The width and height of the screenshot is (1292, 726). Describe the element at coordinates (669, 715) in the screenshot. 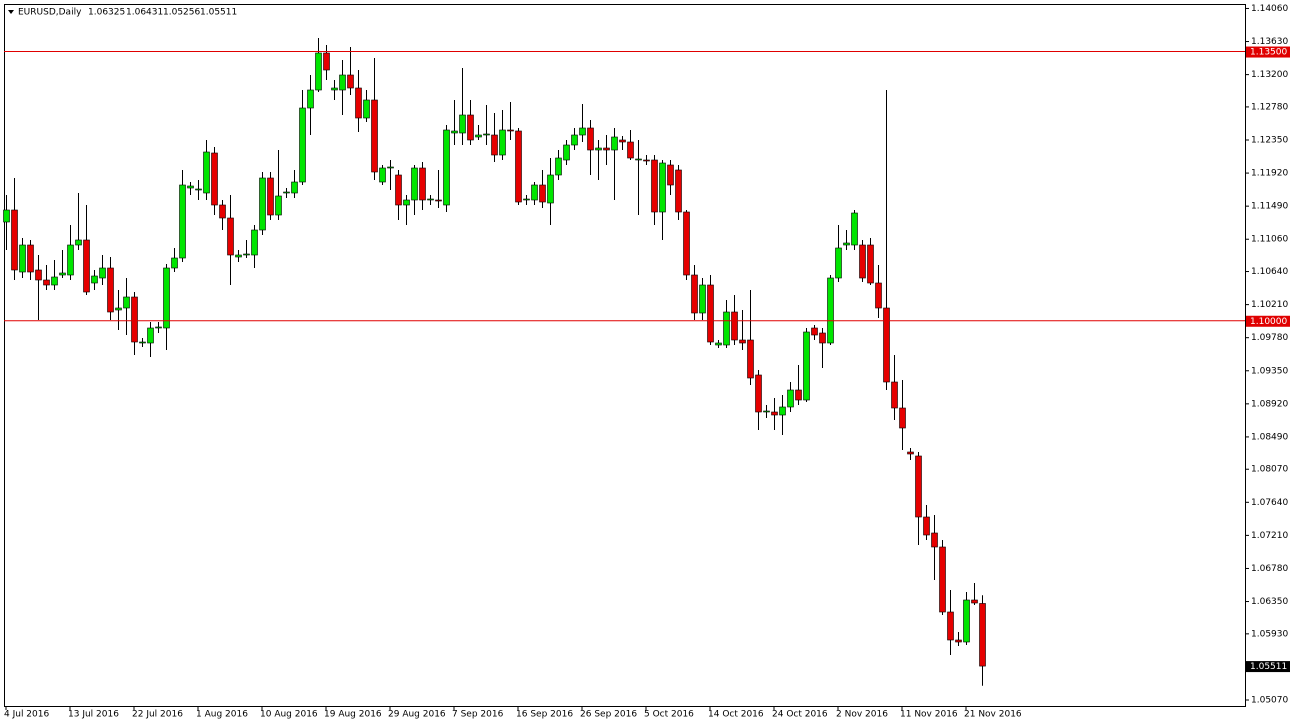

I see `x-tick-label: 5 Oct 2016` at that location.